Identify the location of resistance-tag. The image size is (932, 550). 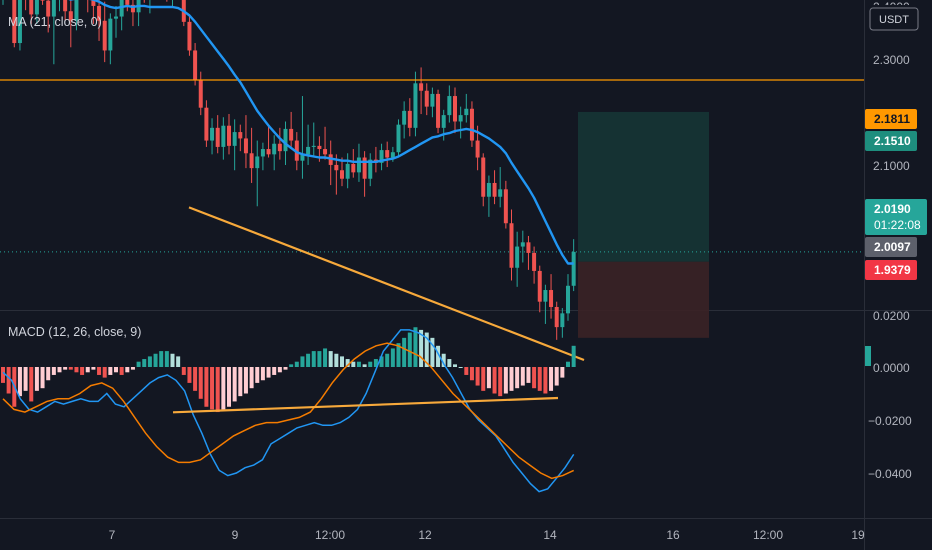
(891, 119).